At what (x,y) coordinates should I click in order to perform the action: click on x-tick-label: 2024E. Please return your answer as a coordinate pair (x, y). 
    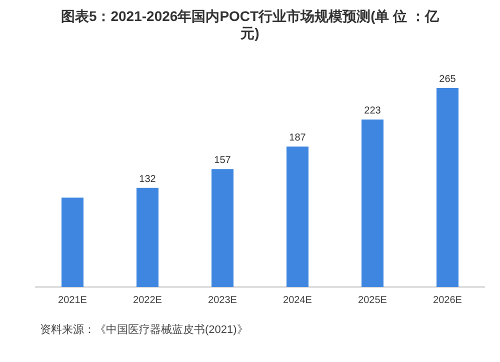
    Looking at the image, I should click on (297, 300).